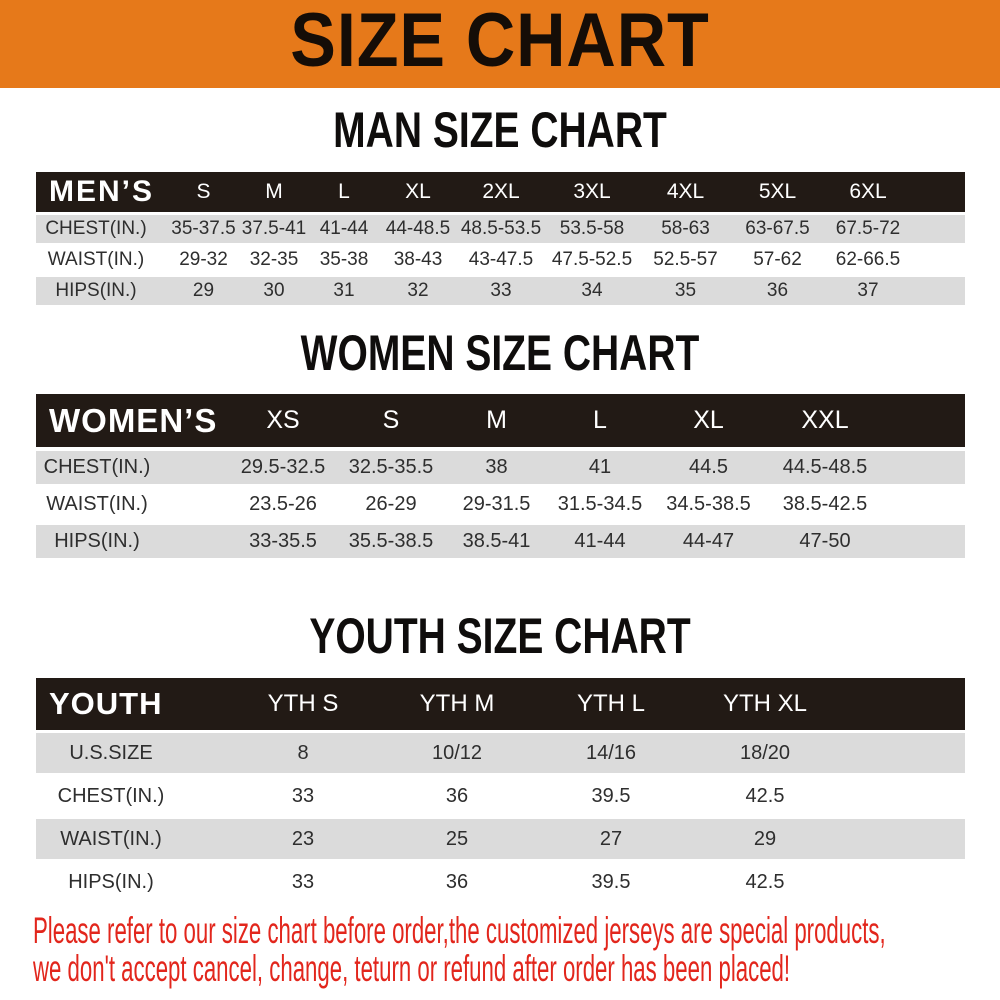  Describe the element at coordinates (274, 191) in the screenshot. I see `size-column-header: M` at that location.